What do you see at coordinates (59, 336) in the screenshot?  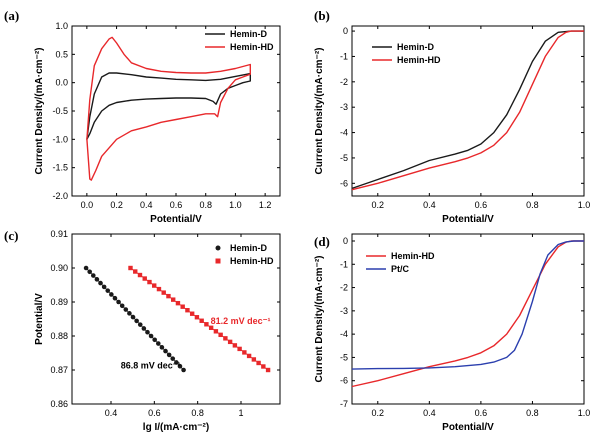 I see `y-tick-label: 0.88` at bounding box center [59, 336].